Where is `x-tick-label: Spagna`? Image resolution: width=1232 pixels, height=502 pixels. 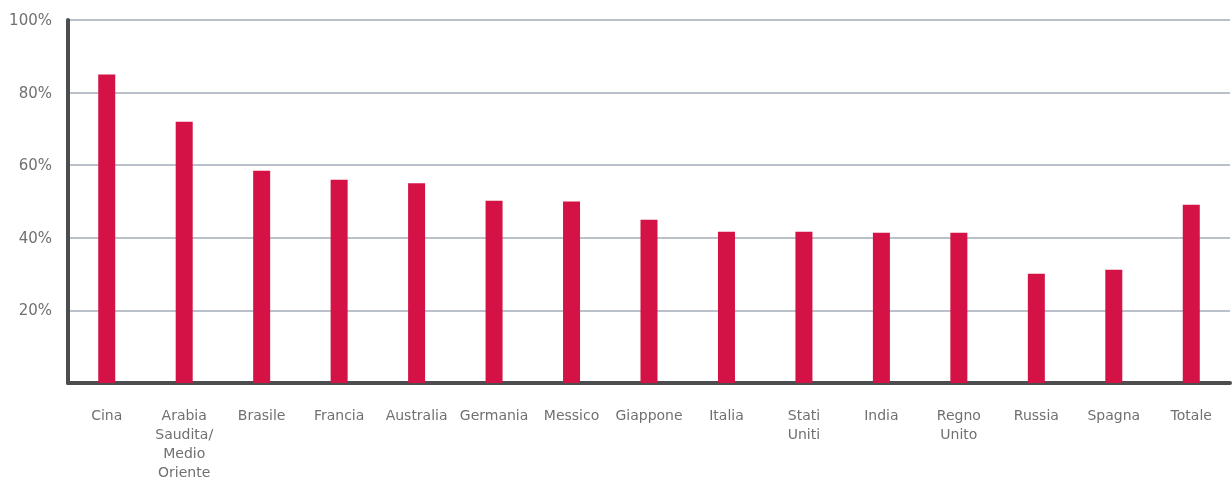
x-tick-label: Spagna is located at coordinates (1114, 414).